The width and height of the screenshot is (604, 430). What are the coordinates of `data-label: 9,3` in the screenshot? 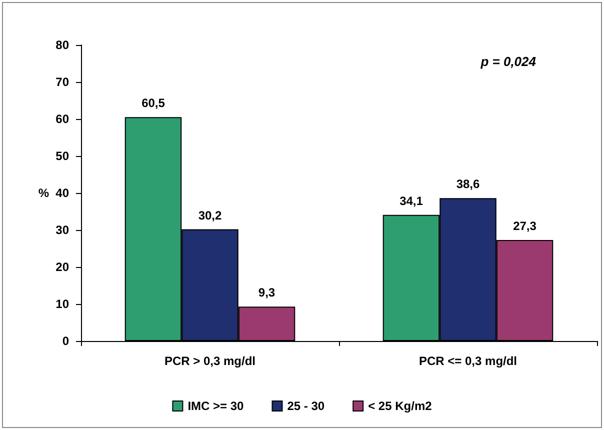 It's located at (267, 293).